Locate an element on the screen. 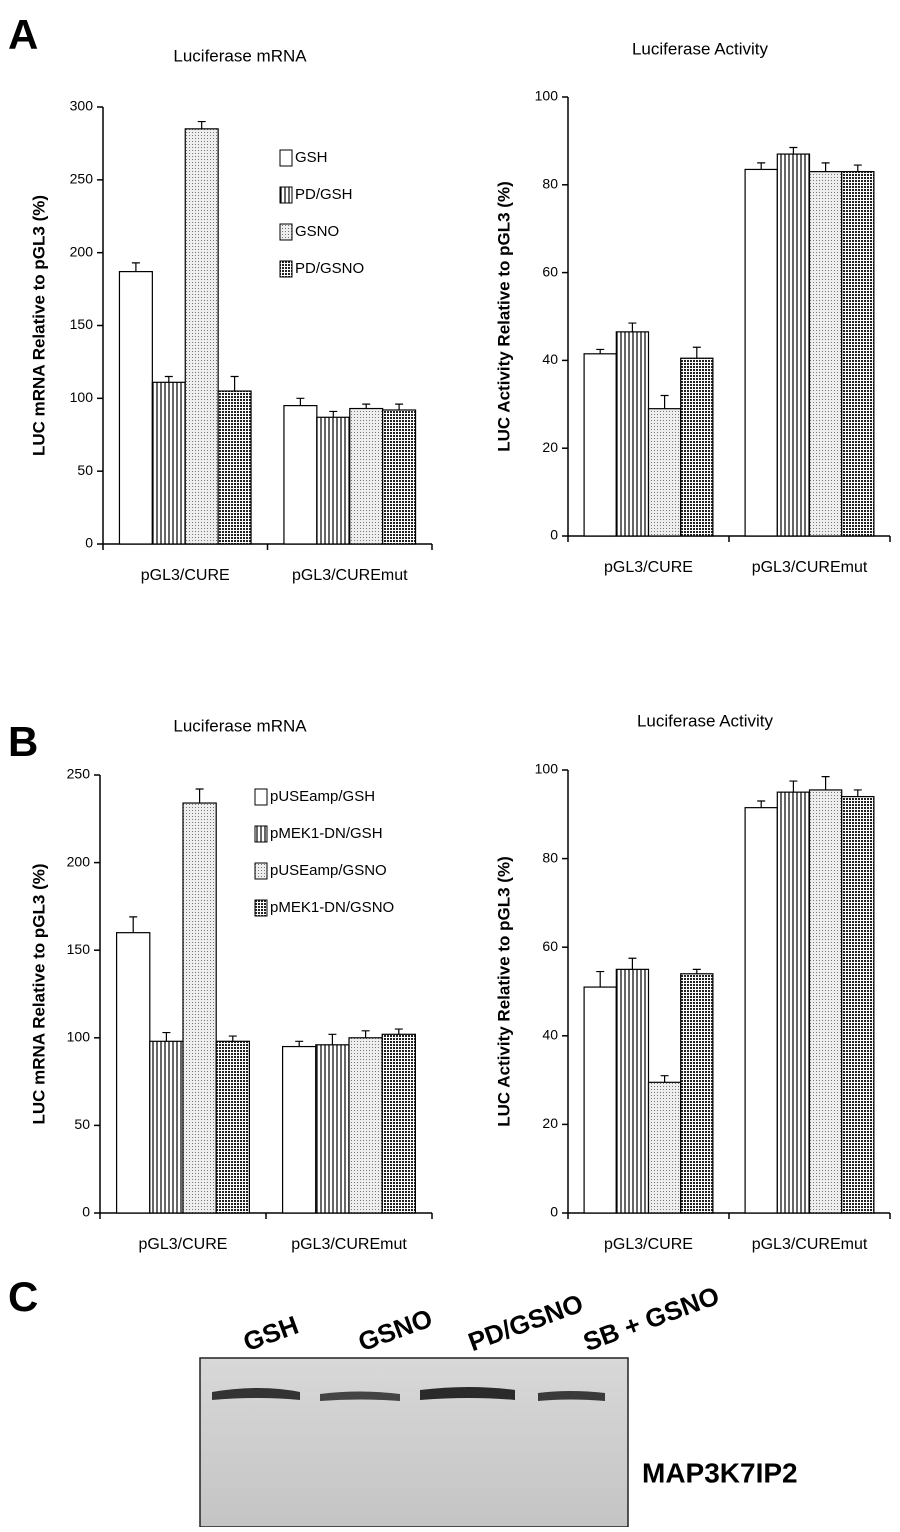  y-axis-label: LUC Activity Relative to pGL3 (%) is located at coordinates (503, 991).